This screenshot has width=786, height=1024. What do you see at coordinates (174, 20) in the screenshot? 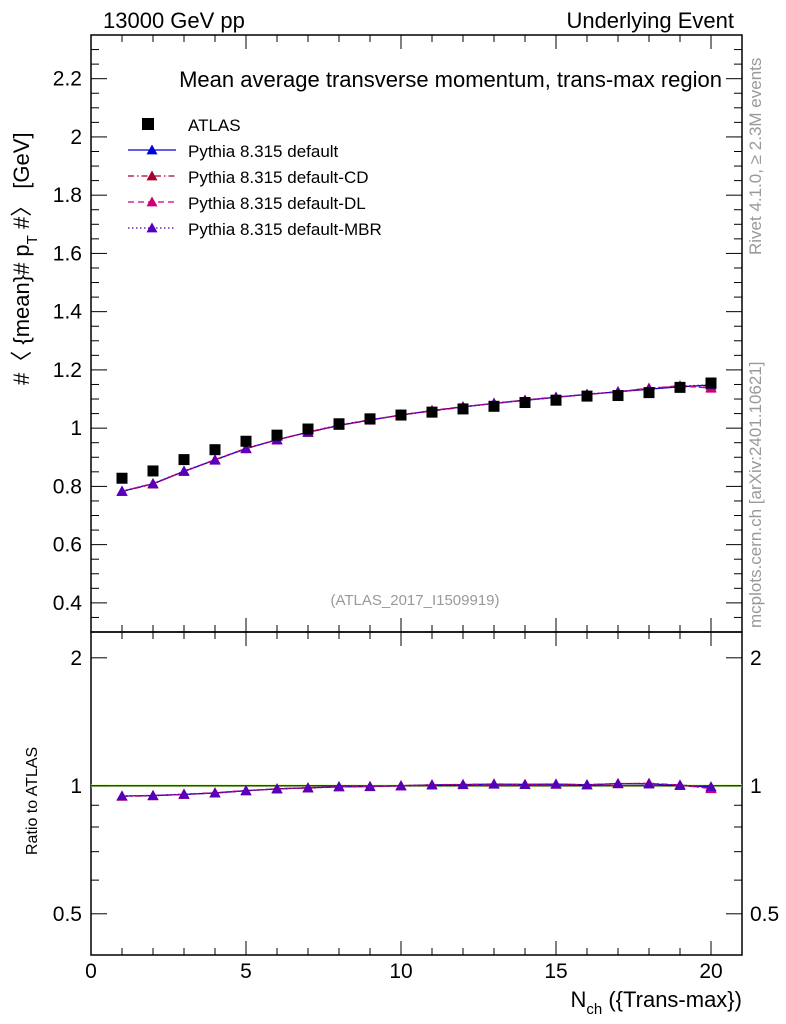
I see `header-left: 13000 GeV pp` at bounding box center [174, 20].